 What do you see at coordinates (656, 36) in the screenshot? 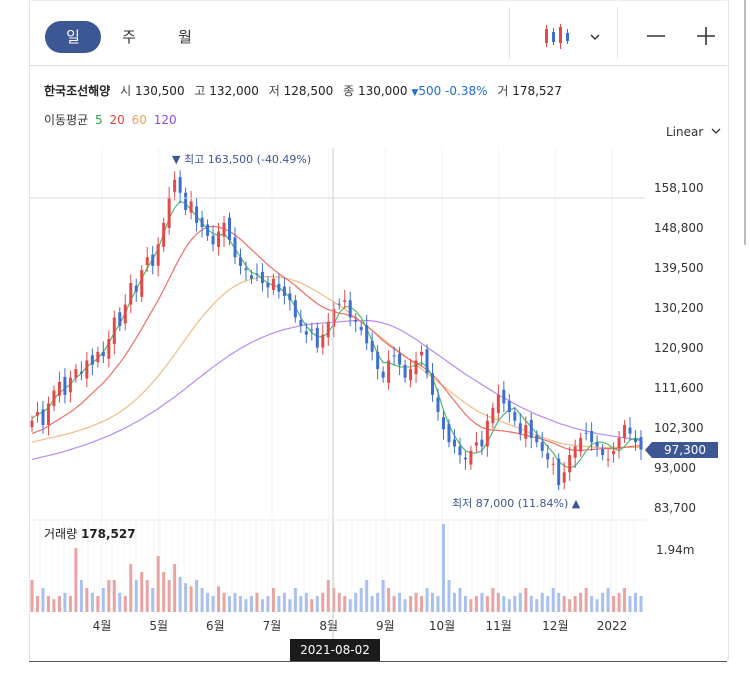
I see `minus-icon` at bounding box center [656, 36].